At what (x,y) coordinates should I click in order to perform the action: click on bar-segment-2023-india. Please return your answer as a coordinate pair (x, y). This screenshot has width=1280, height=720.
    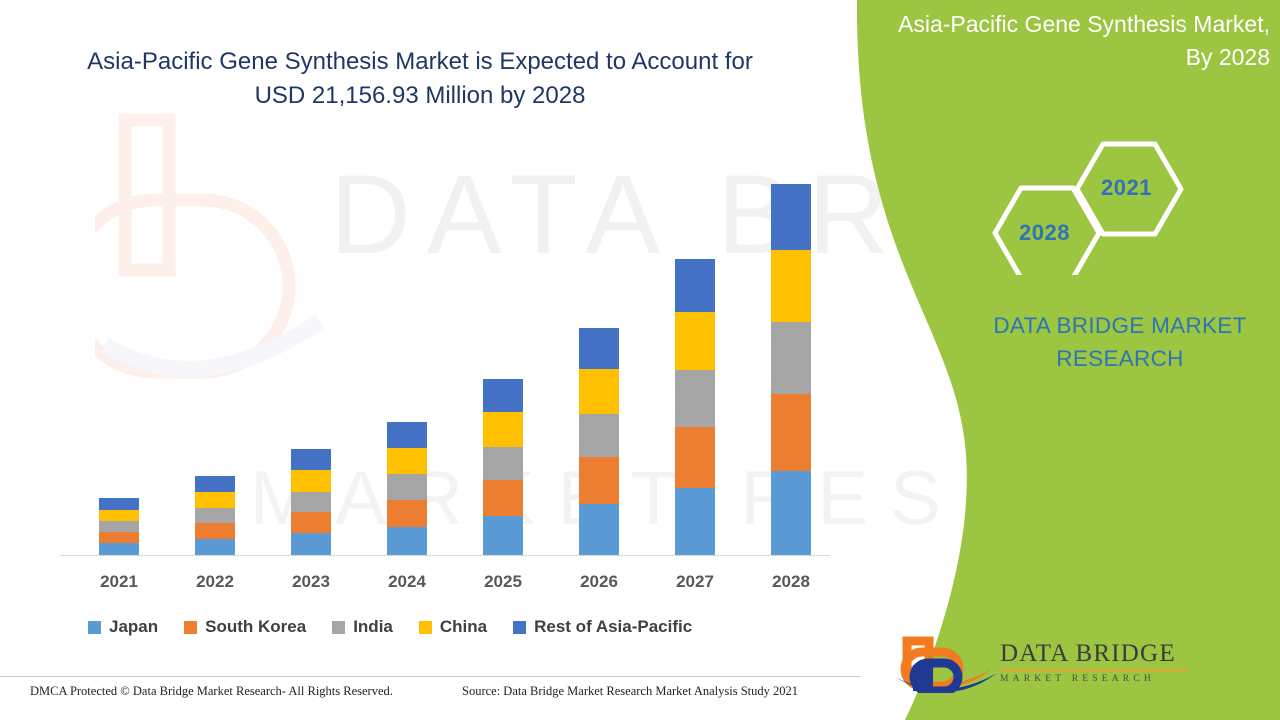
    Looking at the image, I should click on (311, 501).